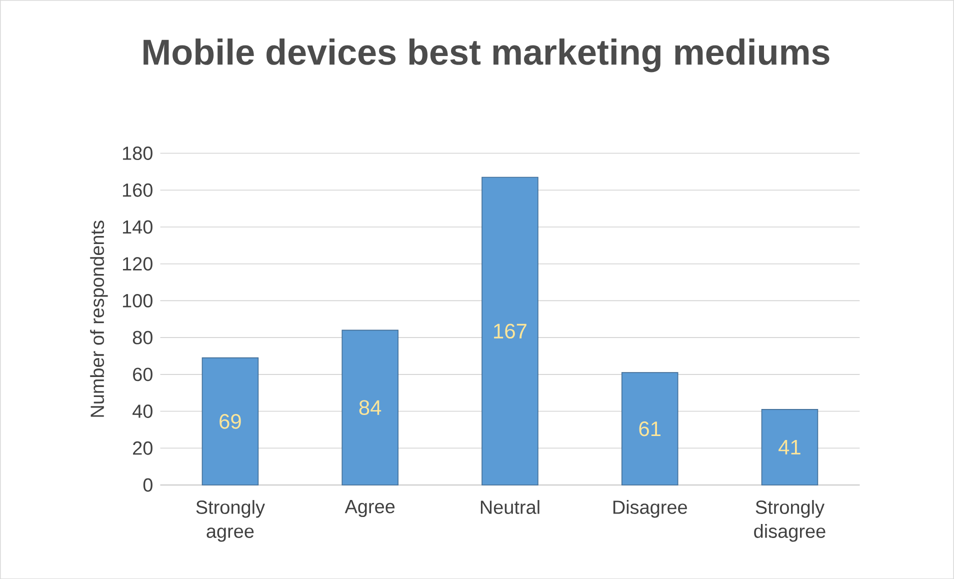 The width and height of the screenshot is (954, 579). What do you see at coordinates (142, 411) in the screenshot?
I see `y-tick-label: 40` at bounding box center [142, 411].